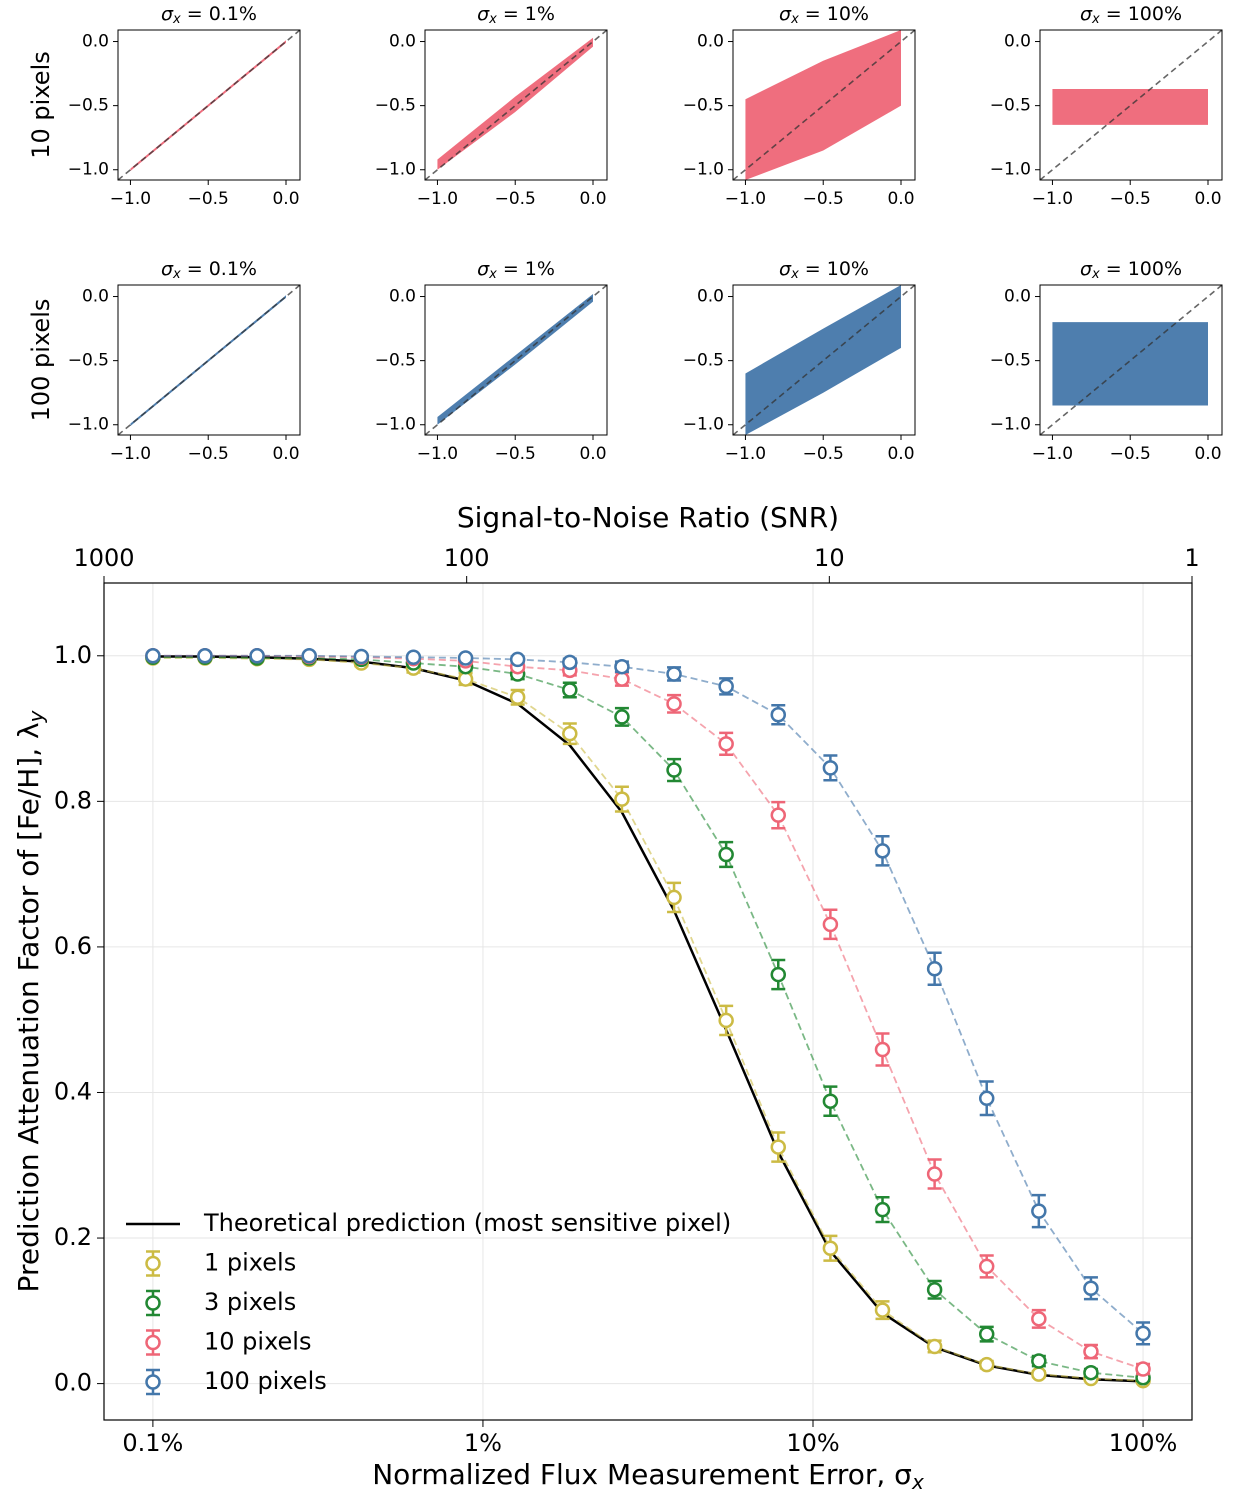  What do you see at coordinates (265, 1381) in the screenshot?
I see `legend-label: 100 pixels` at bounding box center [265, 1381].